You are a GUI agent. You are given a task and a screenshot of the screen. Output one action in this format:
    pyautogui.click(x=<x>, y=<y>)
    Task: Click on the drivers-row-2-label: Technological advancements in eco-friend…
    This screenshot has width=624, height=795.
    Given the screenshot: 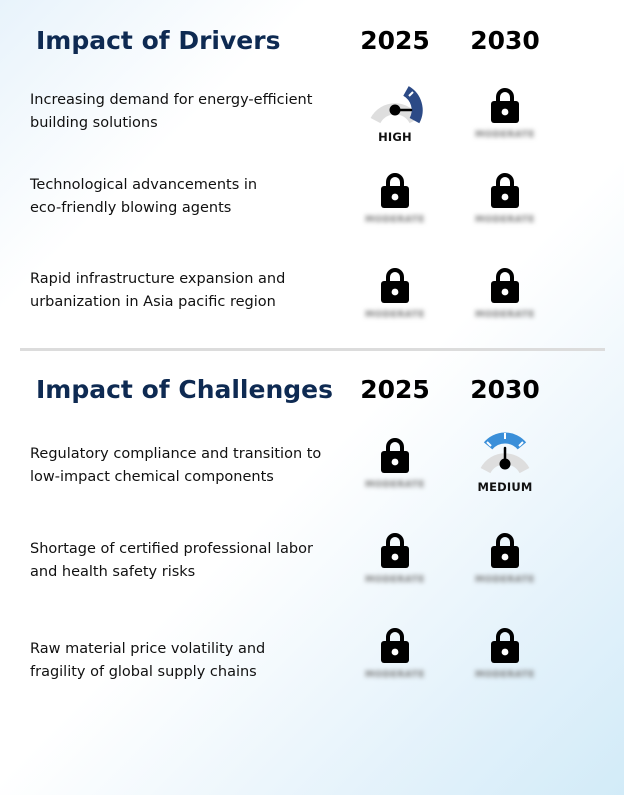 What is the action you would take?
    pyautogui.click(x=185, y=197)
    